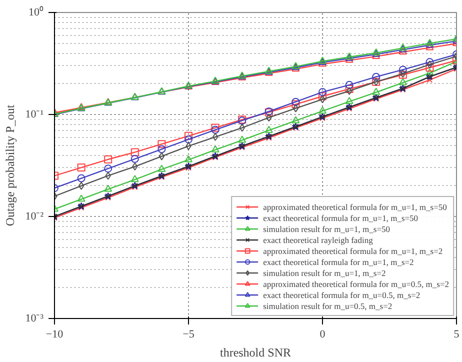  What do you see at coordinates (338, 261) in the screenshot?
I see `legend-label: exact theoretical formula for m_u=1, m_s=2` at bounding box center [338, 261].